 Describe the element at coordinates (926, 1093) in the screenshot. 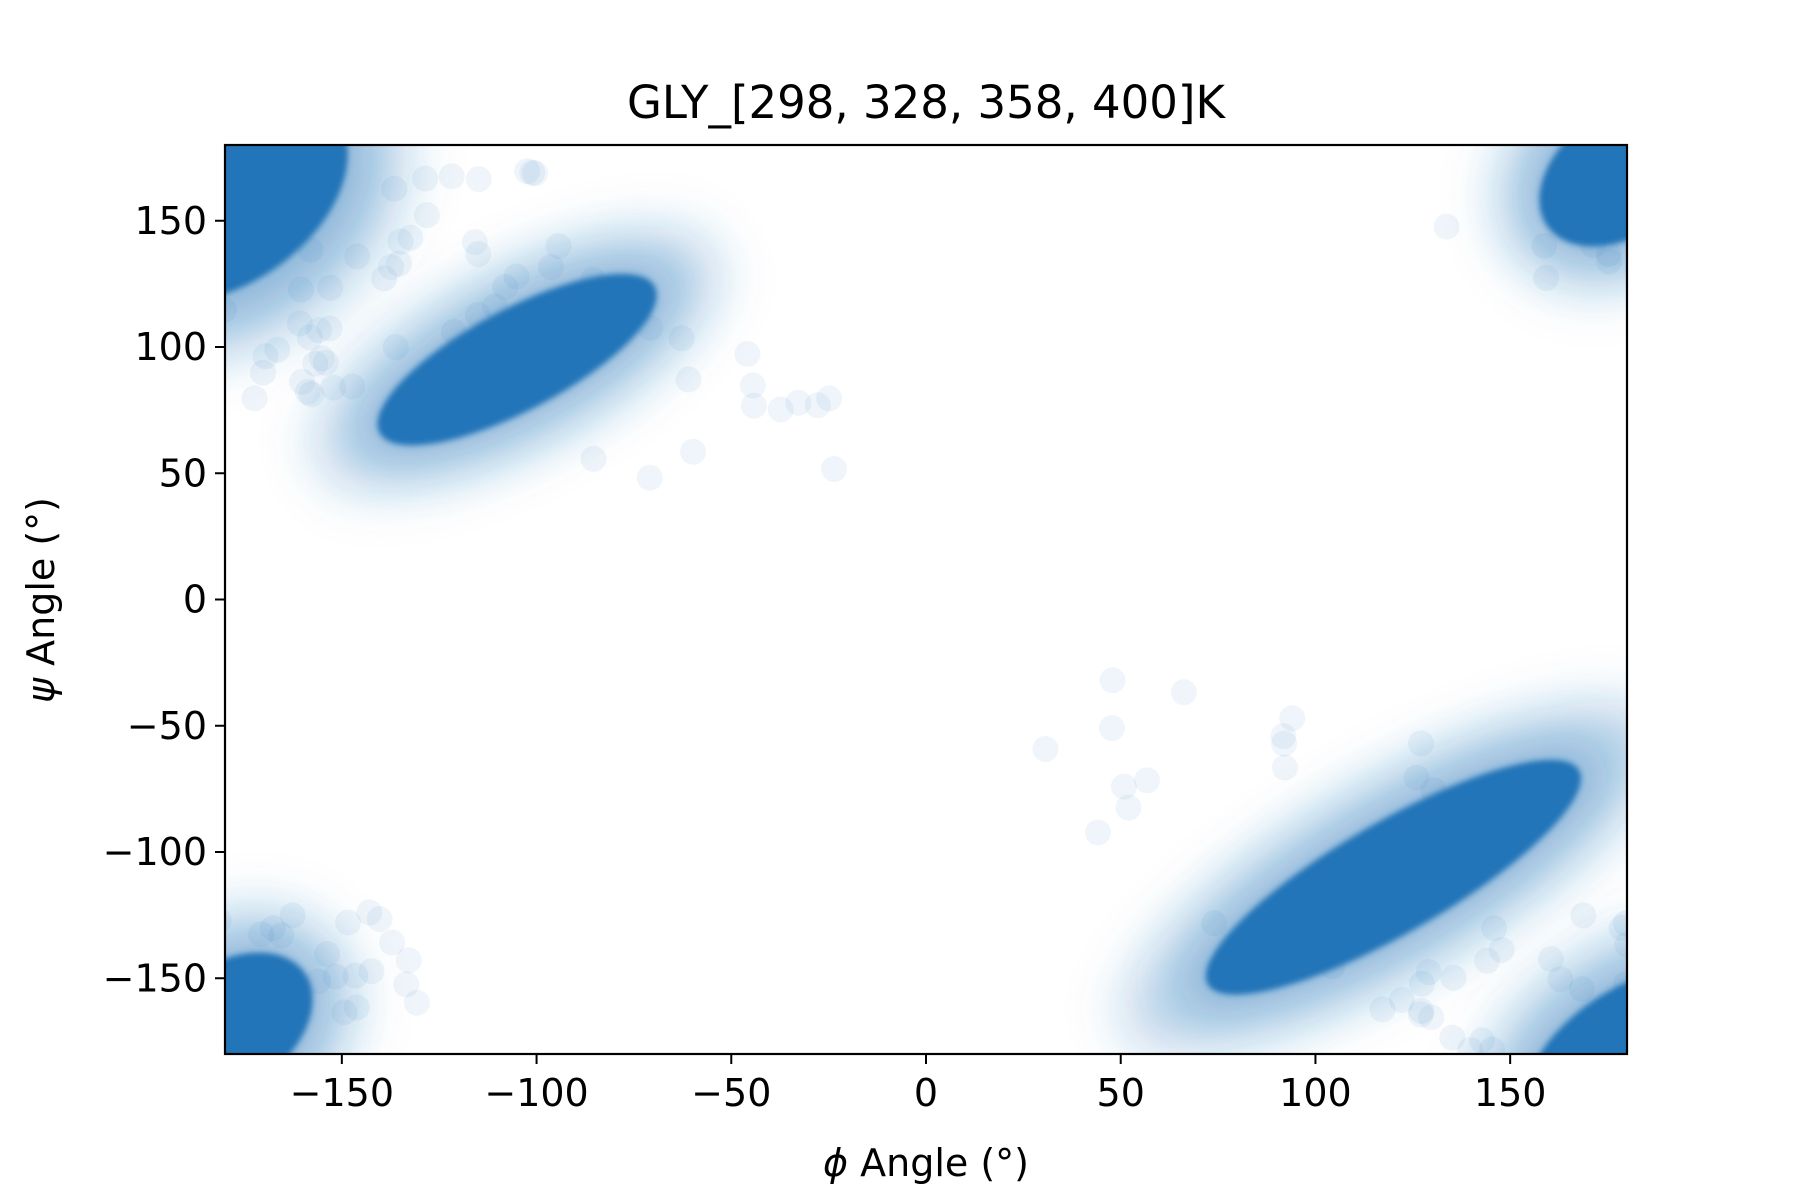

I see `x-tick-label: 0` at that location.